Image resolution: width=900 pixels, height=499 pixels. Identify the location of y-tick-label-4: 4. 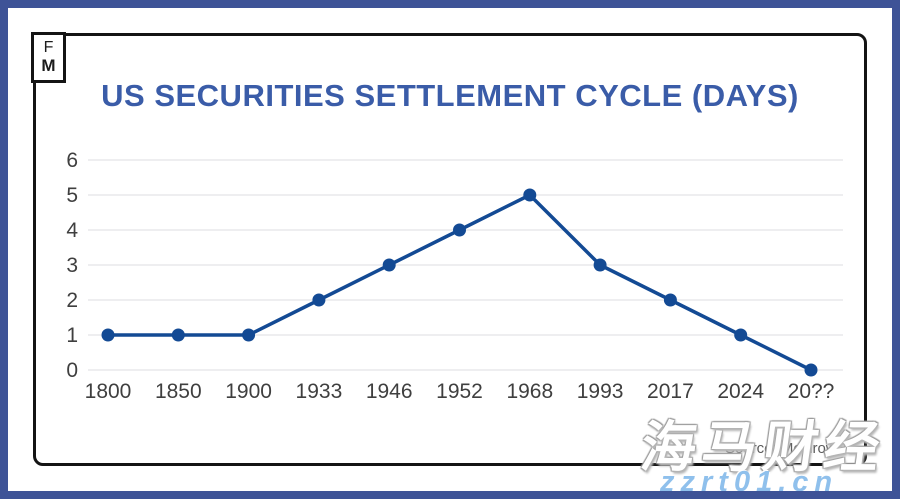
(72, 230).